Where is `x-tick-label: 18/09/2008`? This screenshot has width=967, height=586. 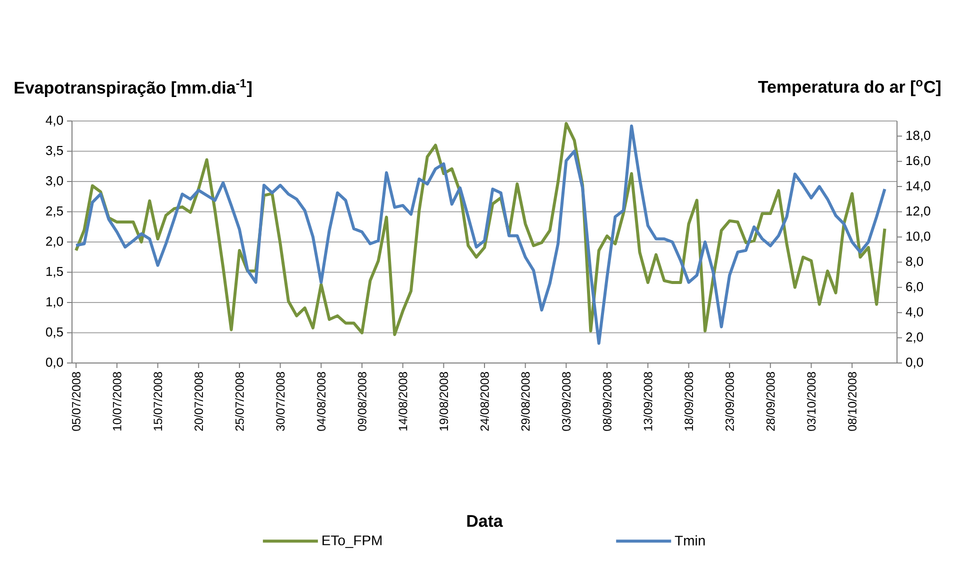 x-tick-label: 18/09/2008 is located at coordinates (689, 401).